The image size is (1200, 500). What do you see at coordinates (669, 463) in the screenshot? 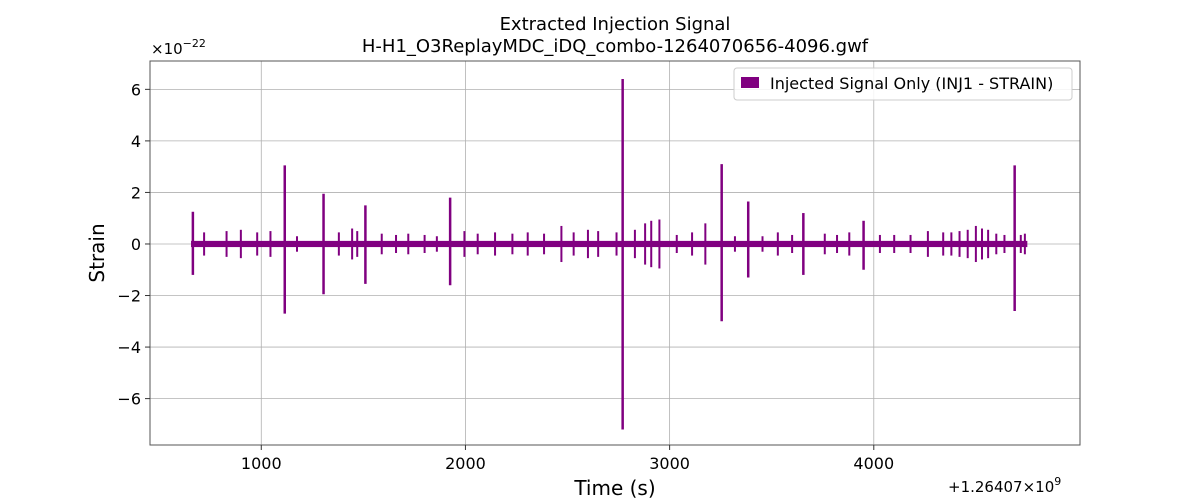
I see `x-tick-label: 3000` at bounding box center [669, 463].